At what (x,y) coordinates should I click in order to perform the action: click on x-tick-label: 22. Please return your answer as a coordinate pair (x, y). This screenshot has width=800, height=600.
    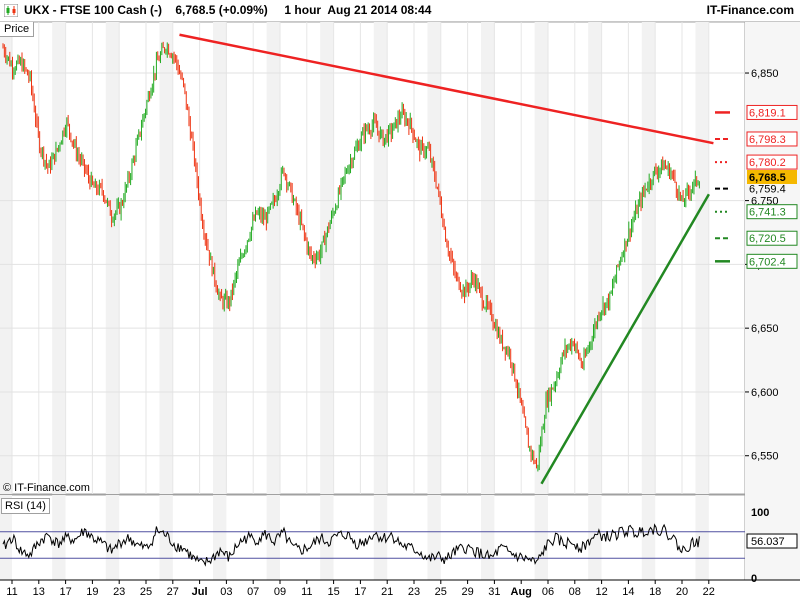
    Looking at the image, I should click on (709, 592).